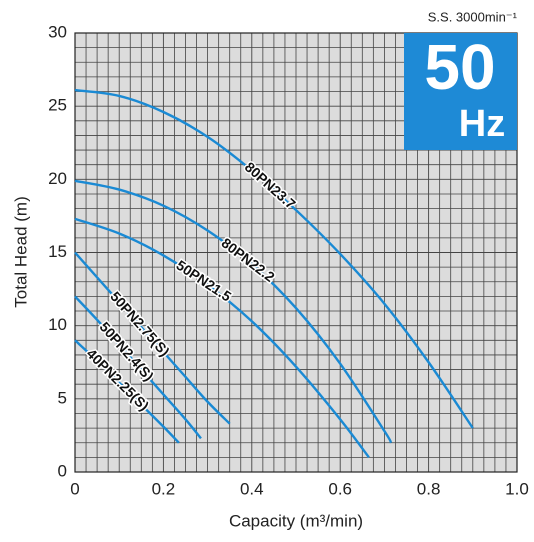 This screenshot has height=542, width=534. Describe the element at coordinates (482, 124) in the screenshot. I see `badge-unit: Hz` at that location.